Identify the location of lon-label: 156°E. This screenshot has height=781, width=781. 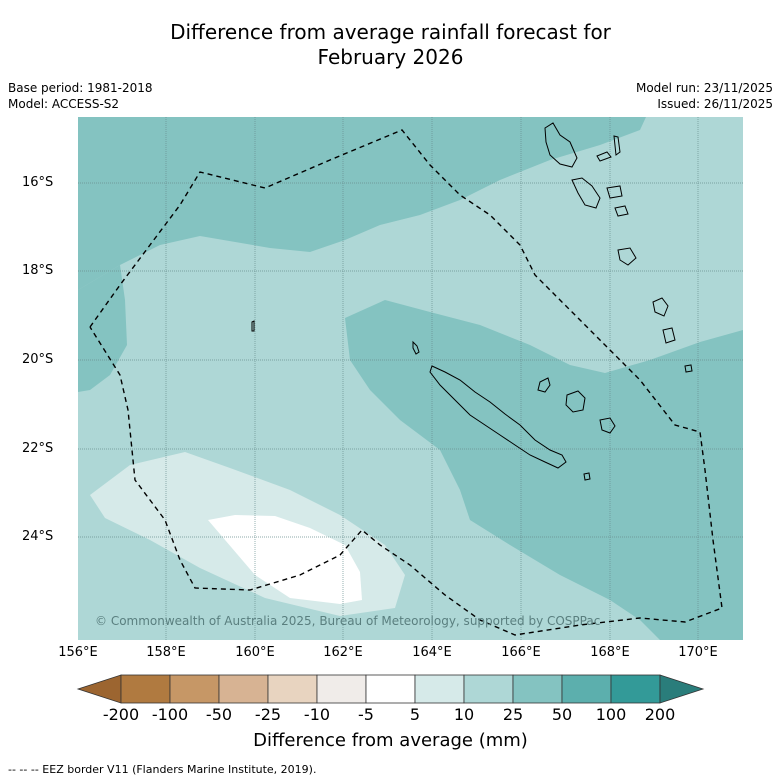
(78, 652).